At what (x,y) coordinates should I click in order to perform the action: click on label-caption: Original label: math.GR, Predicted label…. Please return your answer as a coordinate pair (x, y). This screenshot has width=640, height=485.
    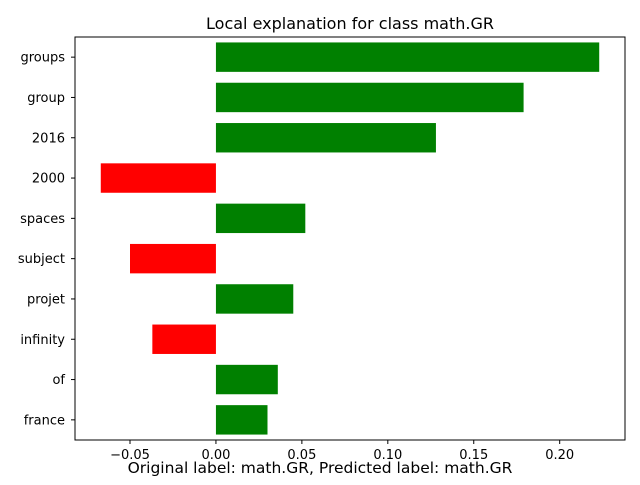
    Looking at the image, I should click on (320, 468).